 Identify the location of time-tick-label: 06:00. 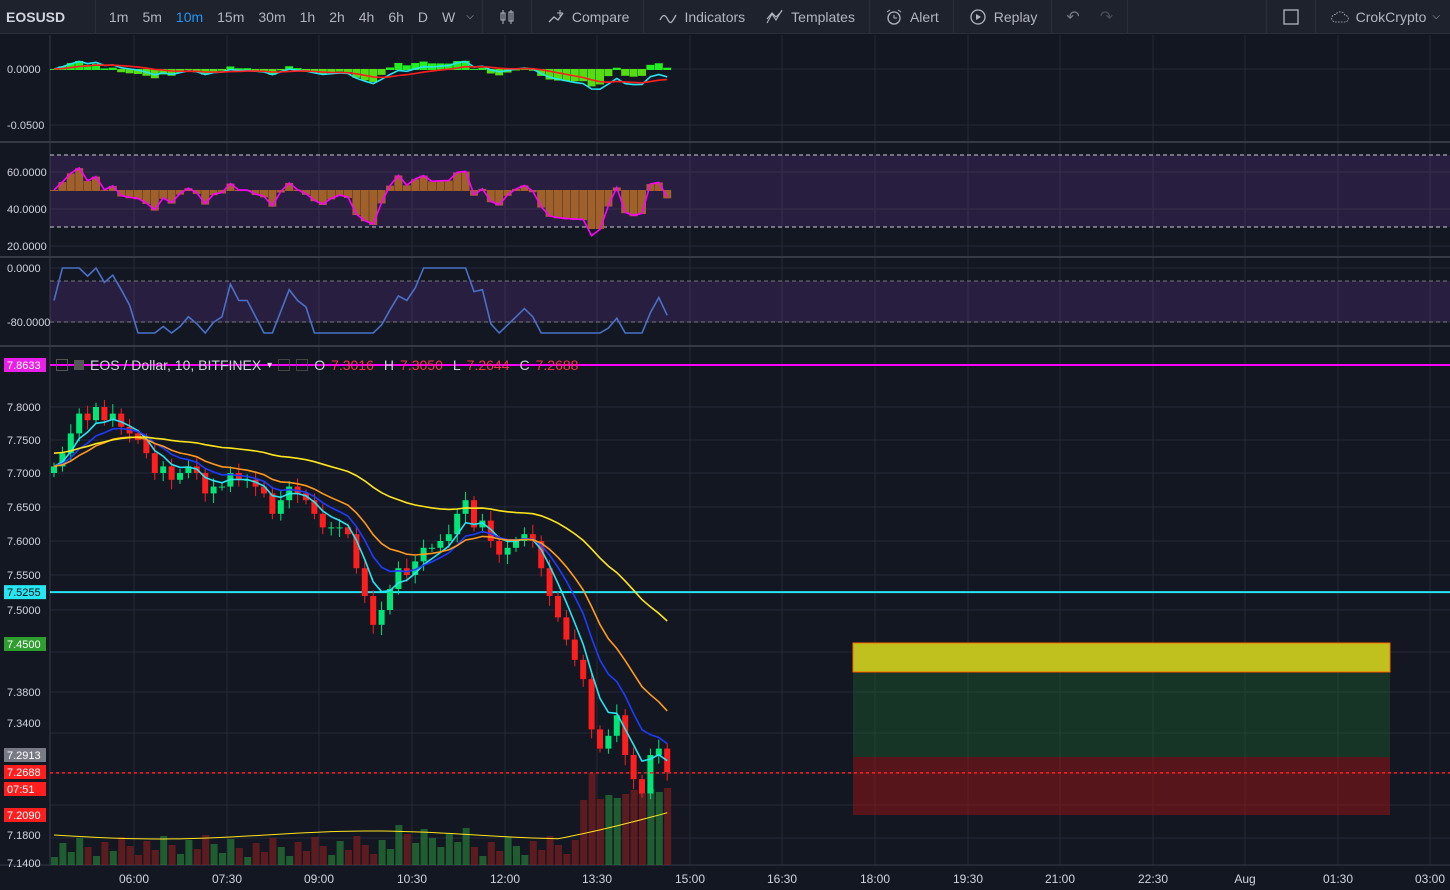
(134, 879).